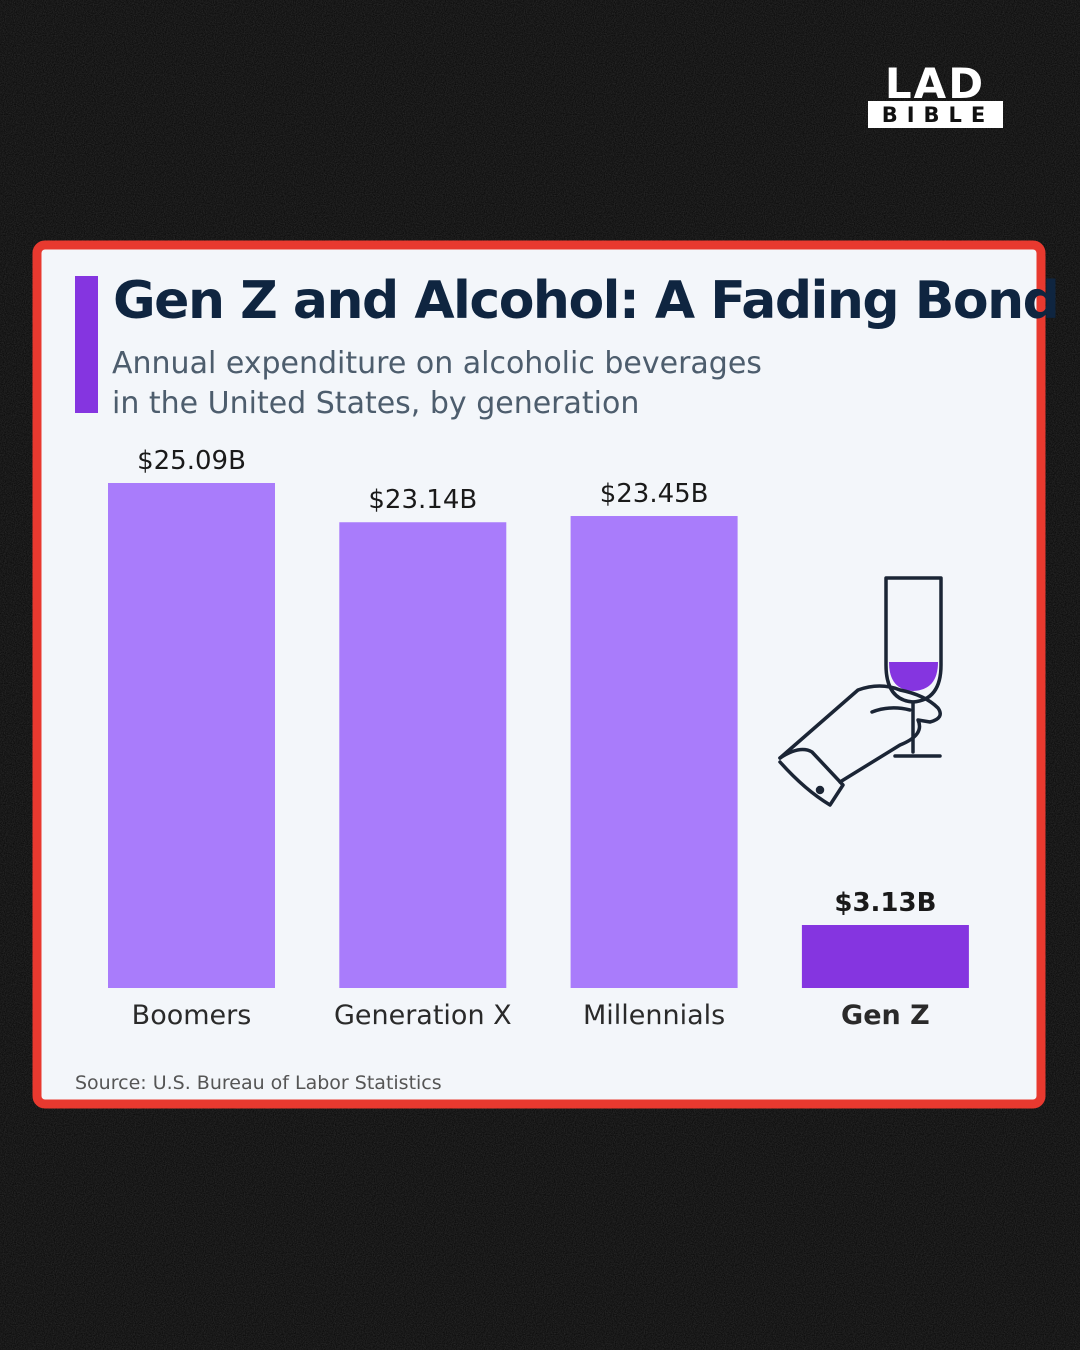  I want to click on x-tick-label: Gen Z, so click(885, 1015).